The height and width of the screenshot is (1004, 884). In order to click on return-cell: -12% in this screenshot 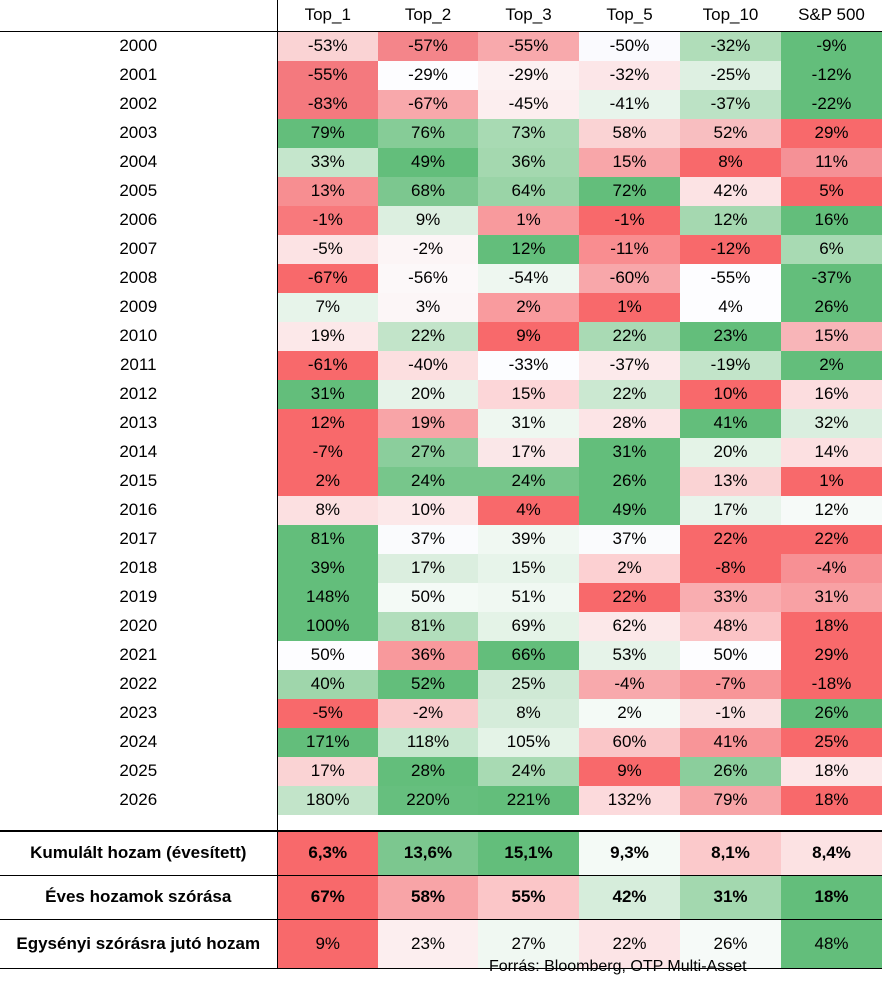, I will do `click(831, 75)`.